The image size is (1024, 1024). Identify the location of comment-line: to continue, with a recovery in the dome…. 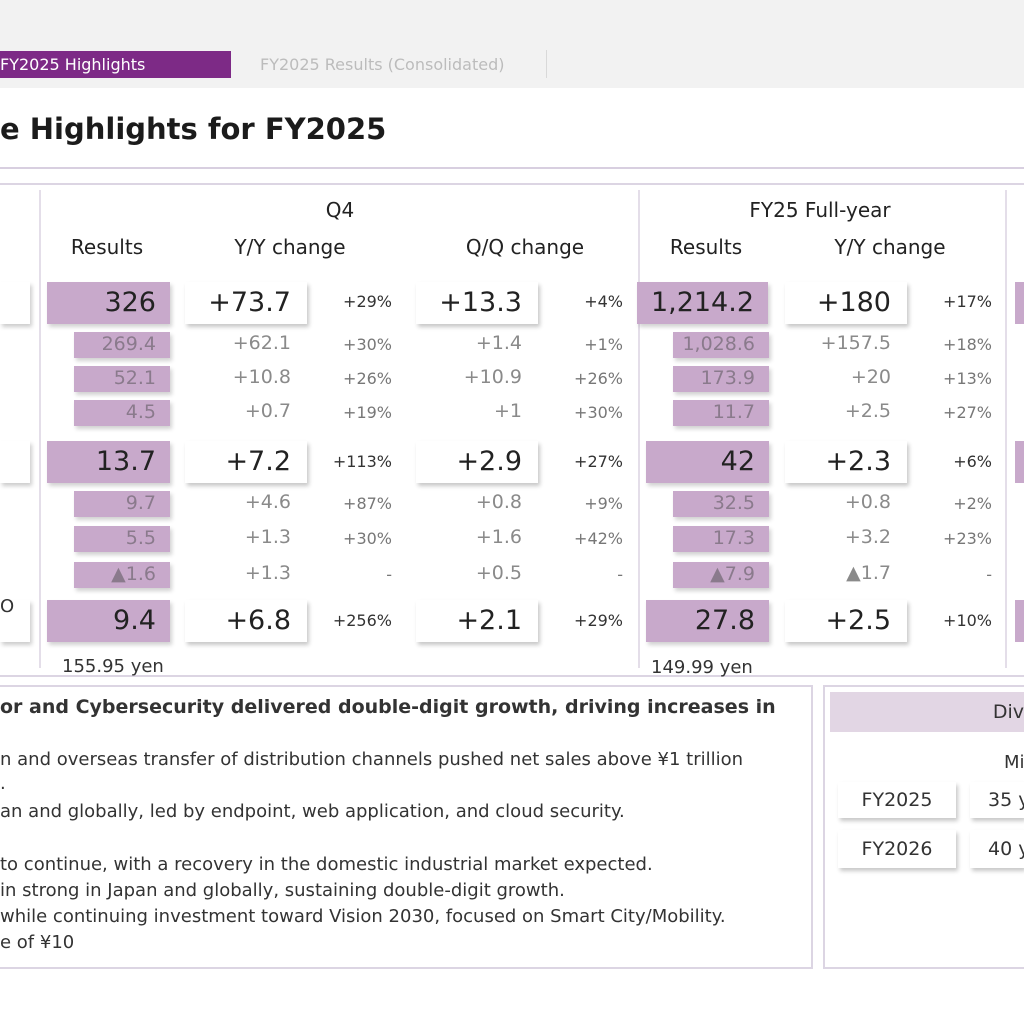
(326, 864).